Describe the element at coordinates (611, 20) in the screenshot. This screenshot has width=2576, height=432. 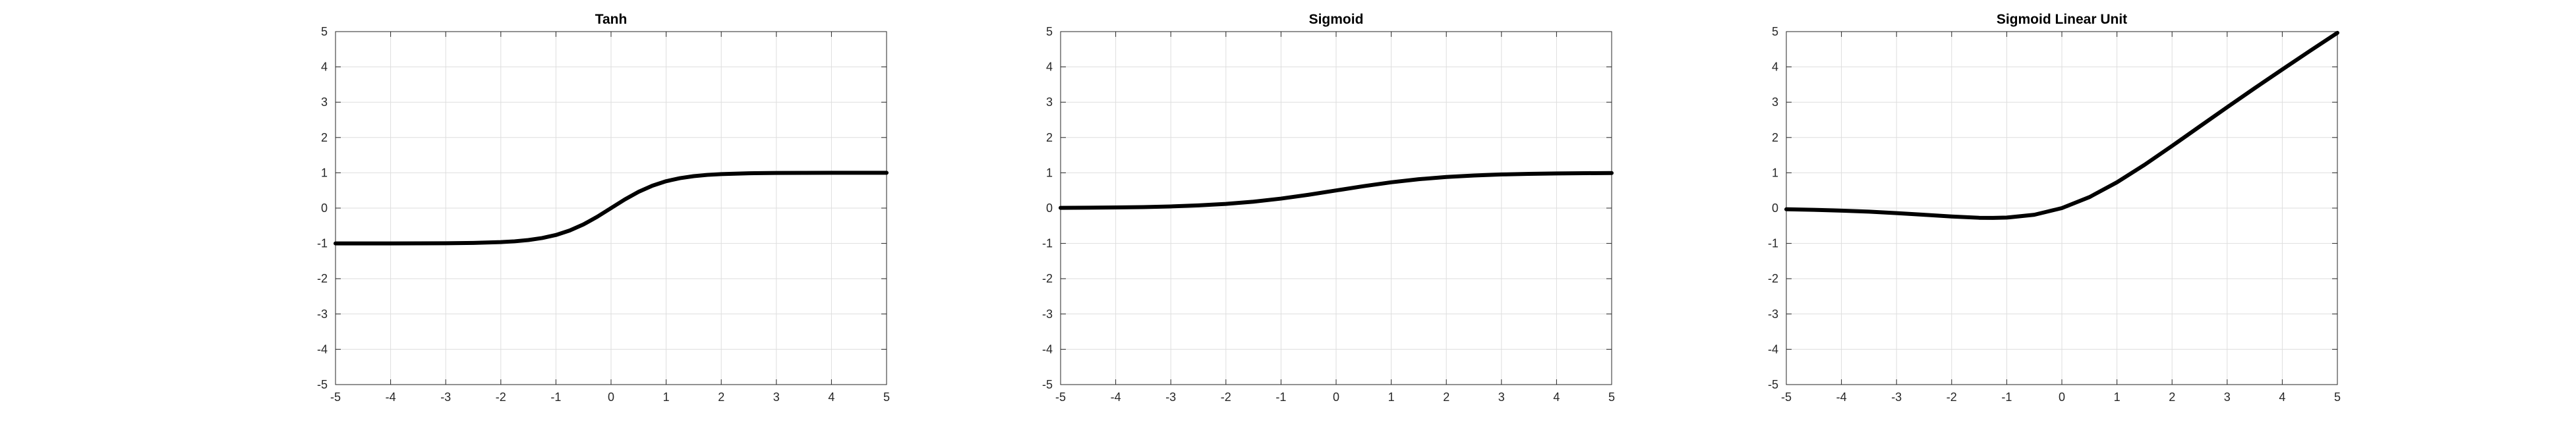
I see `chart-title: Tanh` at that location.